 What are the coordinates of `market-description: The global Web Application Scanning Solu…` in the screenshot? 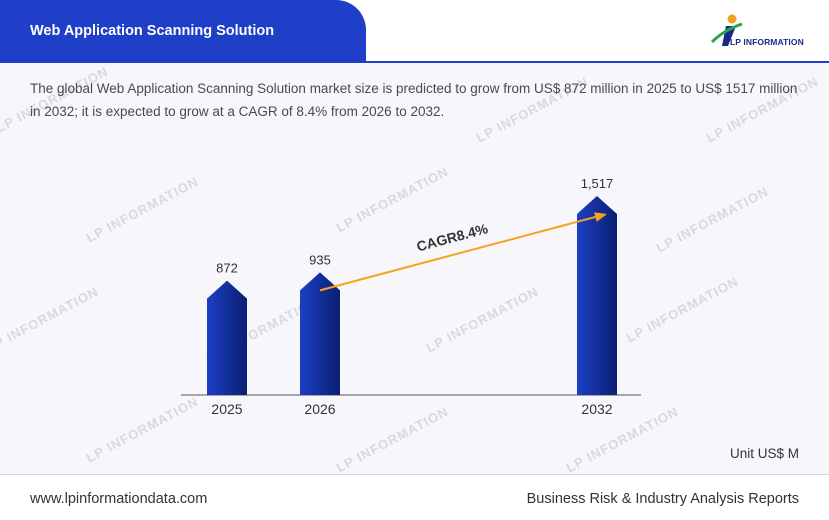 It's located at (414, 100).